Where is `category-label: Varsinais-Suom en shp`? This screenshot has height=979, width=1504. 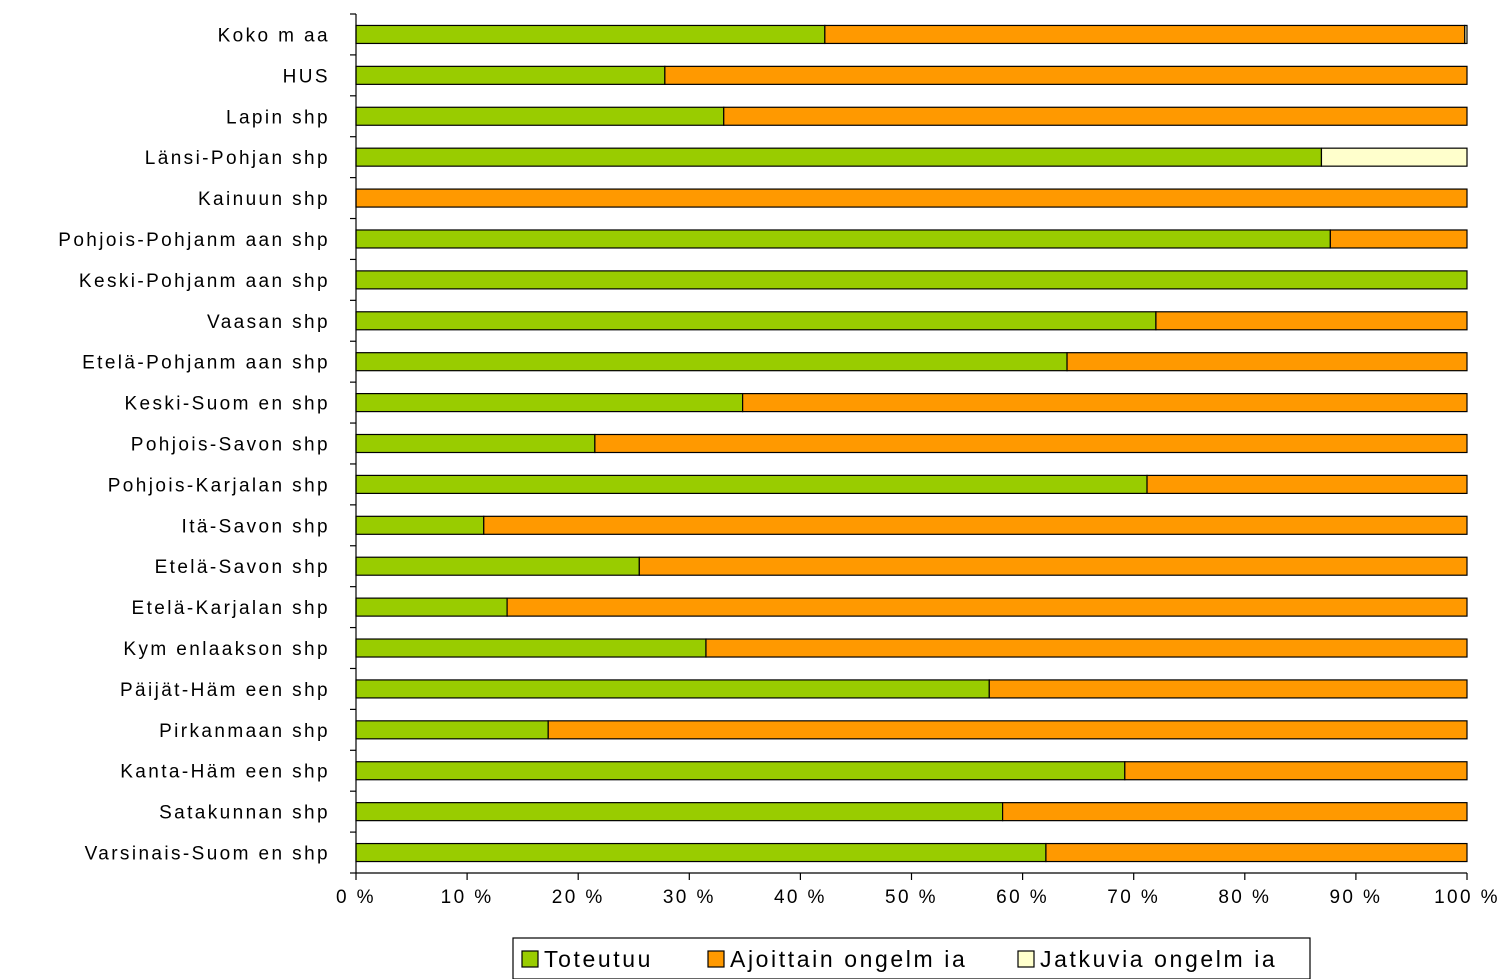
category-label: Varsinais-Suom en shp is located at coordinates (207, 854).